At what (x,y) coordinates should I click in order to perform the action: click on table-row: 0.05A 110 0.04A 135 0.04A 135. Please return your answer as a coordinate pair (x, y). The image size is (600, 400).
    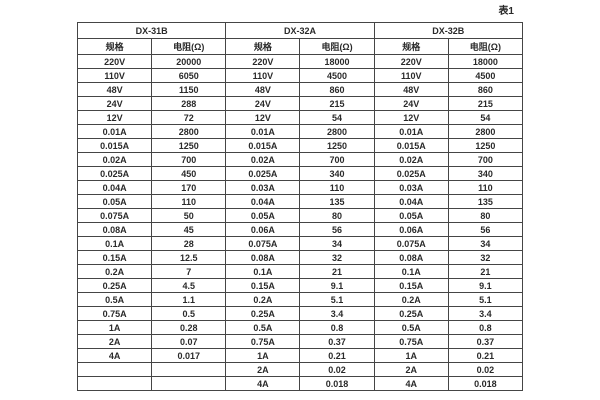
    Looking at the image, I should click on (300, 201).